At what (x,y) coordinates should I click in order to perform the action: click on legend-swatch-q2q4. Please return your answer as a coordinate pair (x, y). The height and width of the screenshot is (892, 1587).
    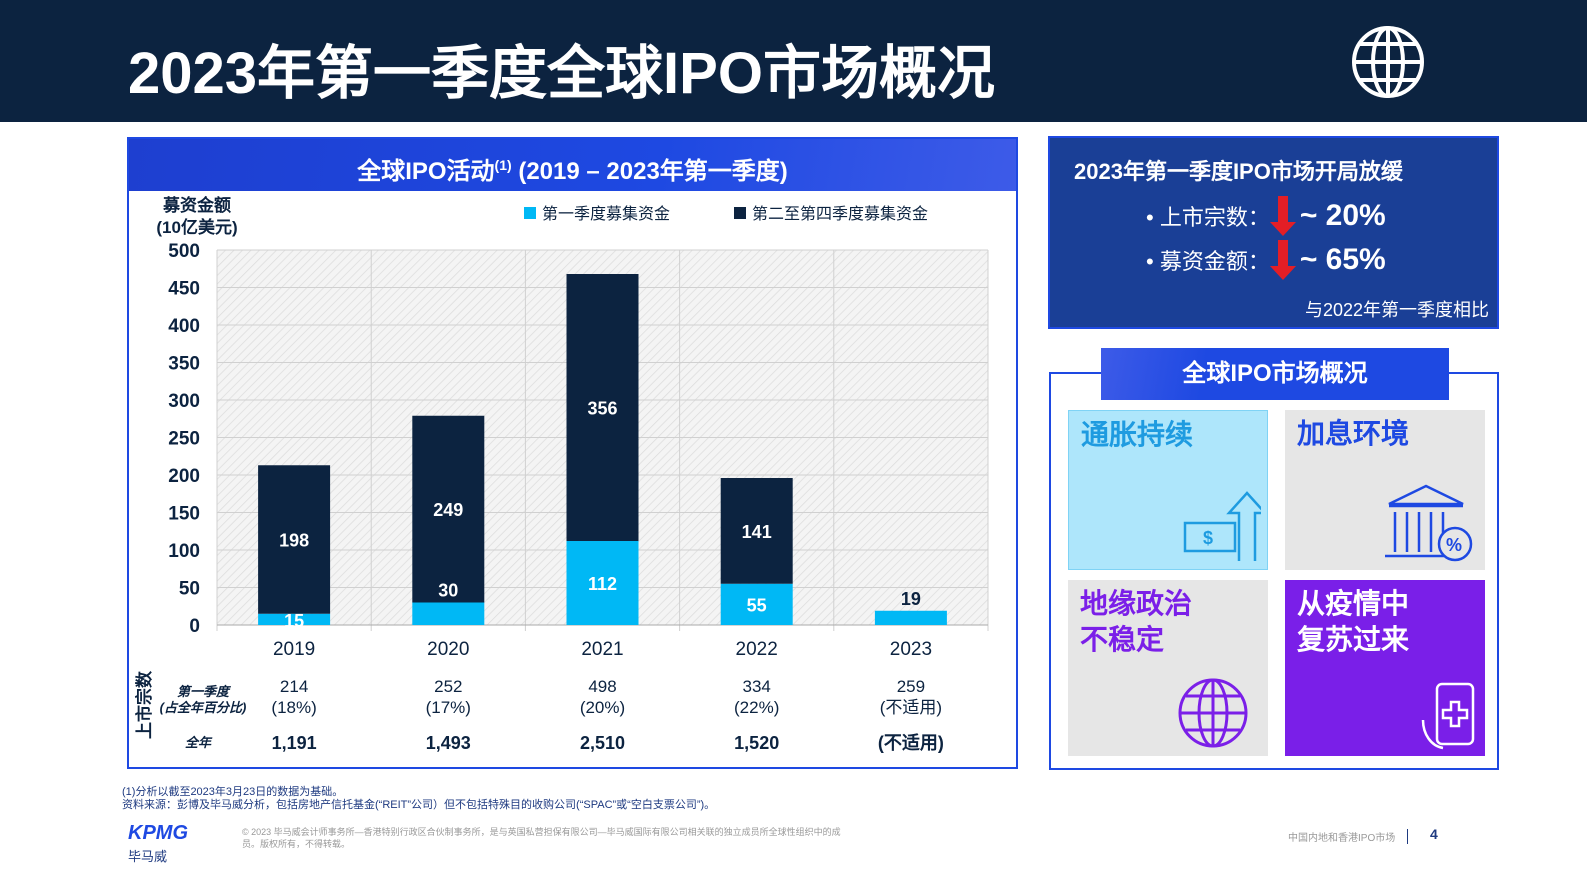
    Looking at the image, I should click on (740, 213).